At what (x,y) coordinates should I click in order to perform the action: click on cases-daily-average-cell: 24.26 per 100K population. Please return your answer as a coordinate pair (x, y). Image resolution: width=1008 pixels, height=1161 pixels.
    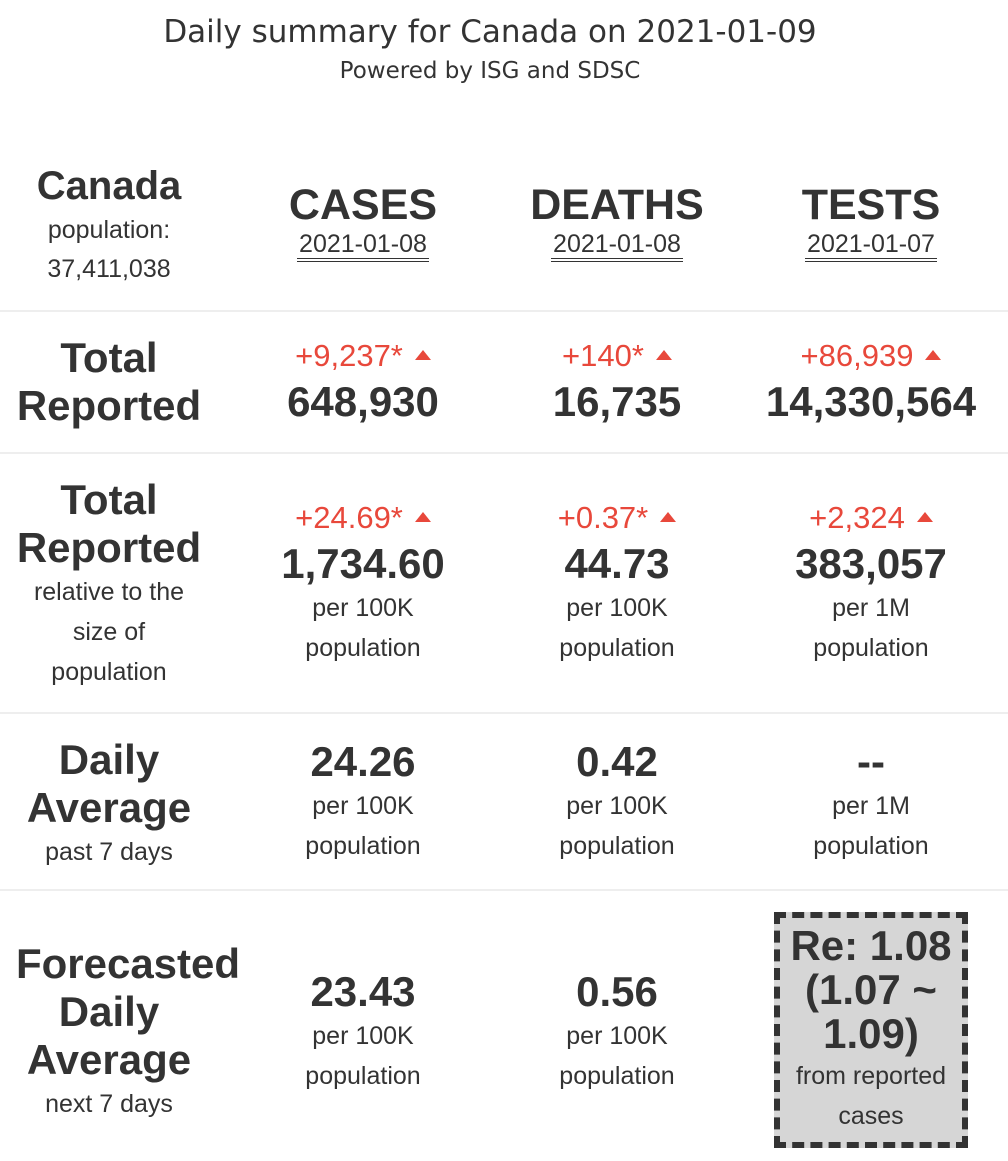
    Looking at the image, I should click on (363, 802).